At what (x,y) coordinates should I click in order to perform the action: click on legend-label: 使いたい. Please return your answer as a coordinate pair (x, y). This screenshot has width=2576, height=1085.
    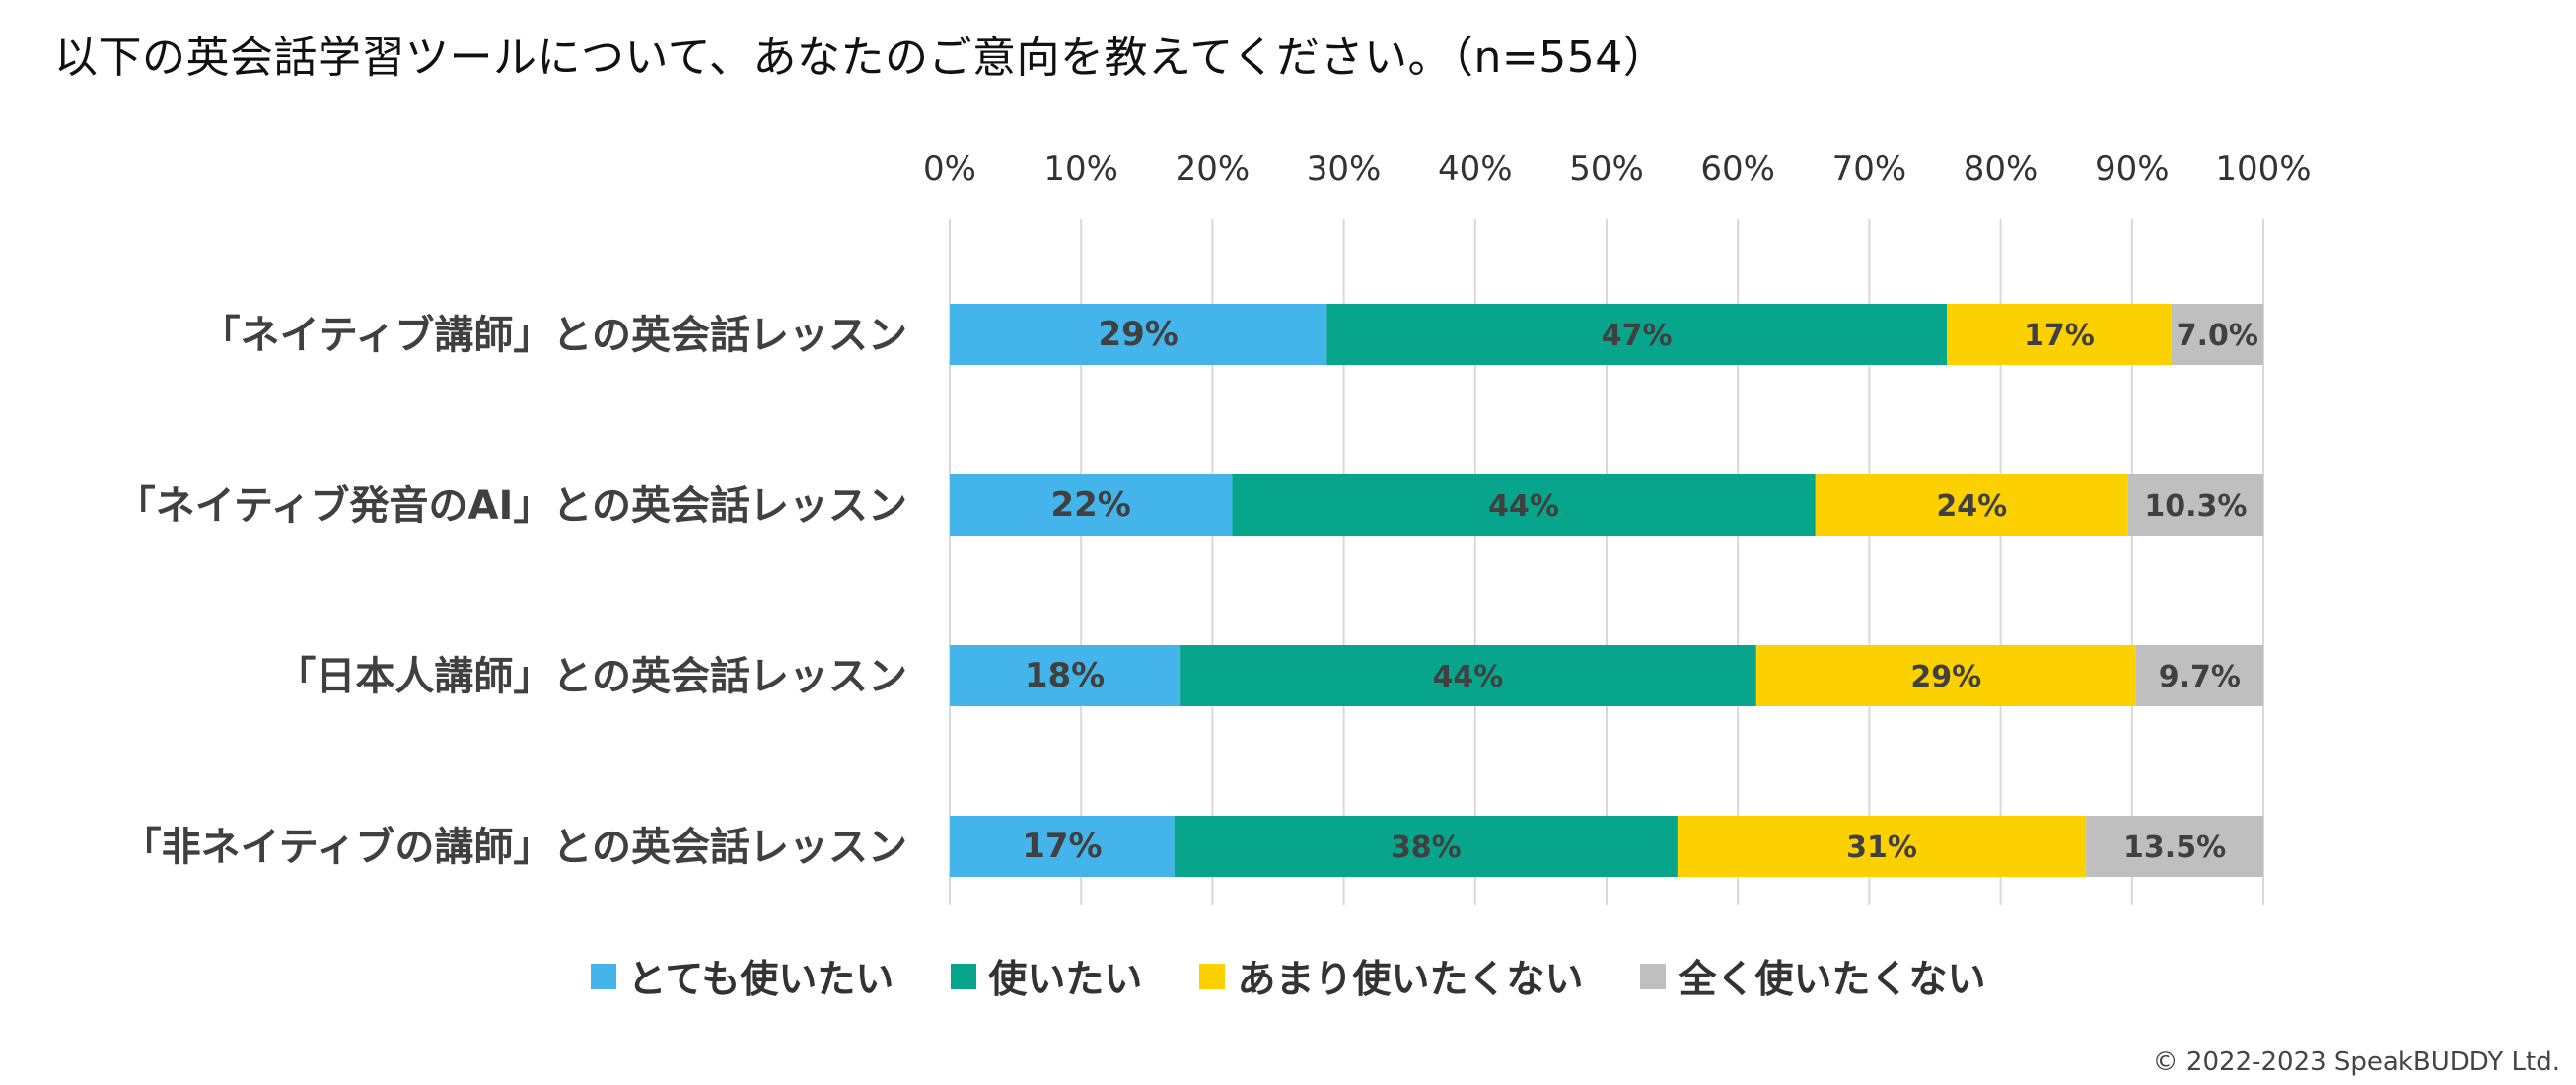
    Looking at the image, I should click on (1065, 980).